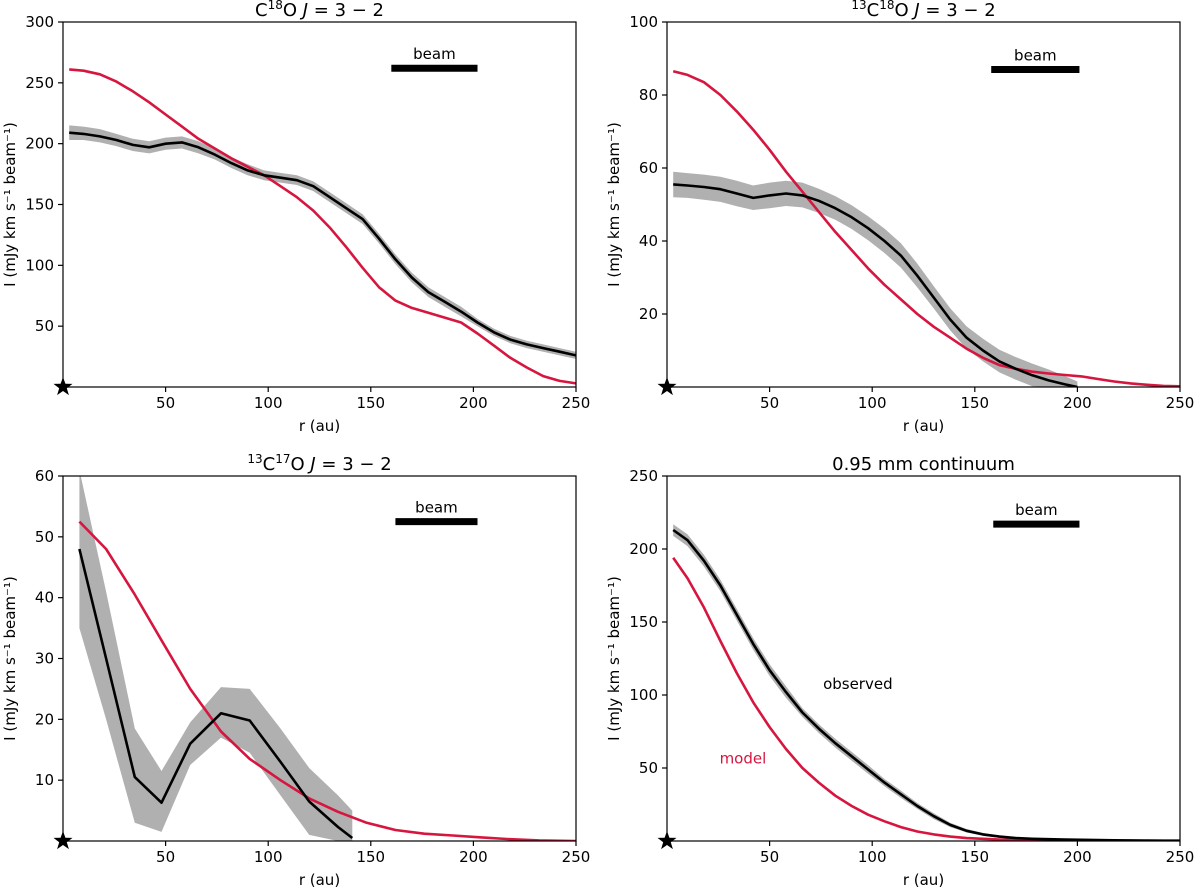 The width and height of the screenshot is (1200, 891). I want to click on y-tick-label: 80, so click(648, 95).